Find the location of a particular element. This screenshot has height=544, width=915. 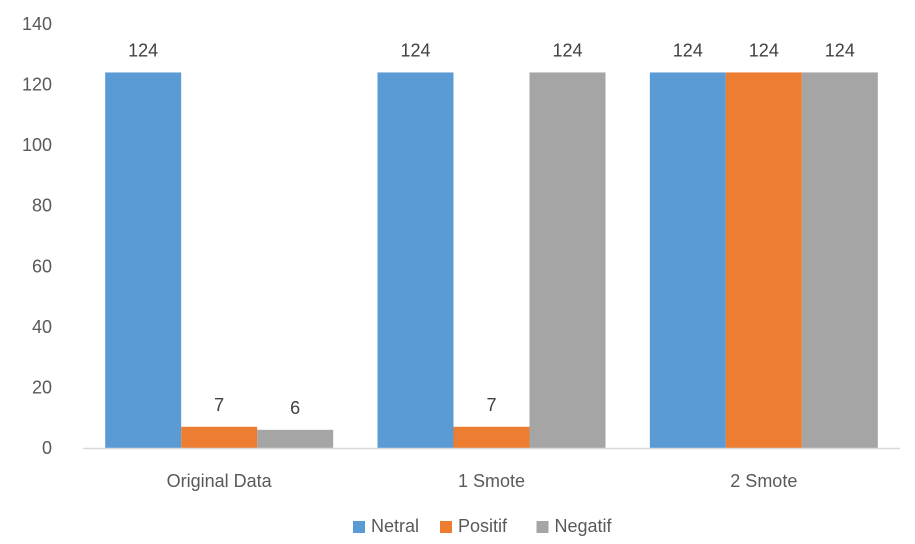

y-tick-label: 100 is located at coordinates (37, 145).